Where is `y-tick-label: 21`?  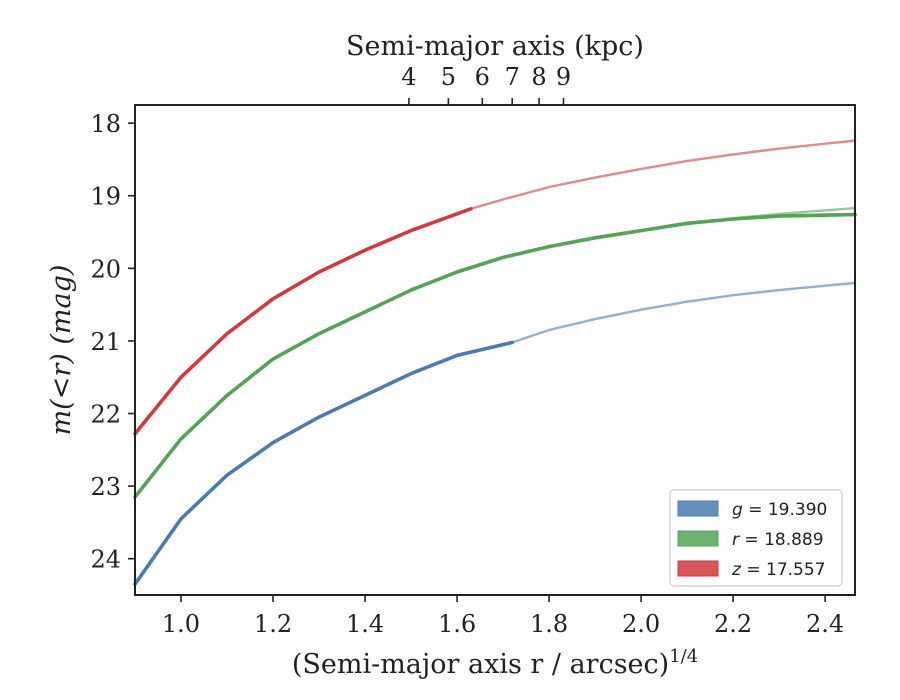
y-tick-label: 21 is located at coordinates (105, 342).